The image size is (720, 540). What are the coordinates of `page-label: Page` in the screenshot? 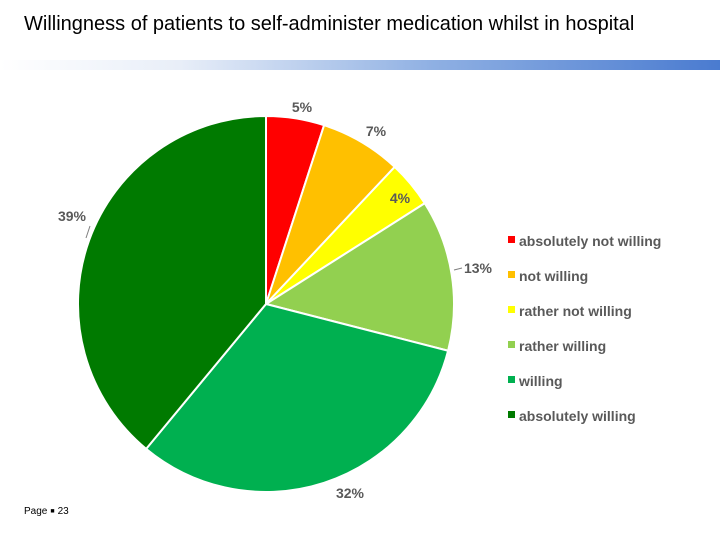 It's located at (36, 511).